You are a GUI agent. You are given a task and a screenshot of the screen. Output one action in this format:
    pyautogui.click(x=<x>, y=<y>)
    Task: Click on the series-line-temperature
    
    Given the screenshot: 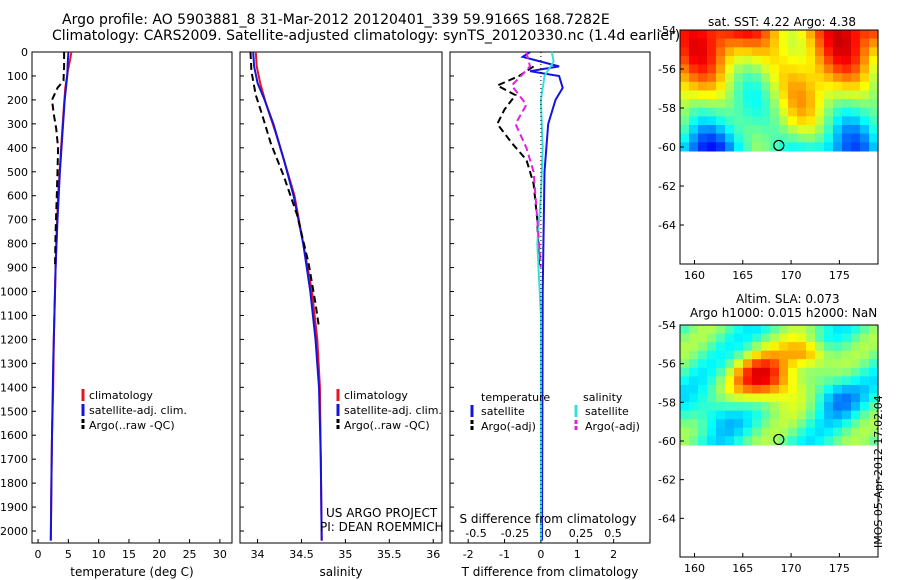 What is the action you would take?
    pyautogui.click(x=58, y=160)
    